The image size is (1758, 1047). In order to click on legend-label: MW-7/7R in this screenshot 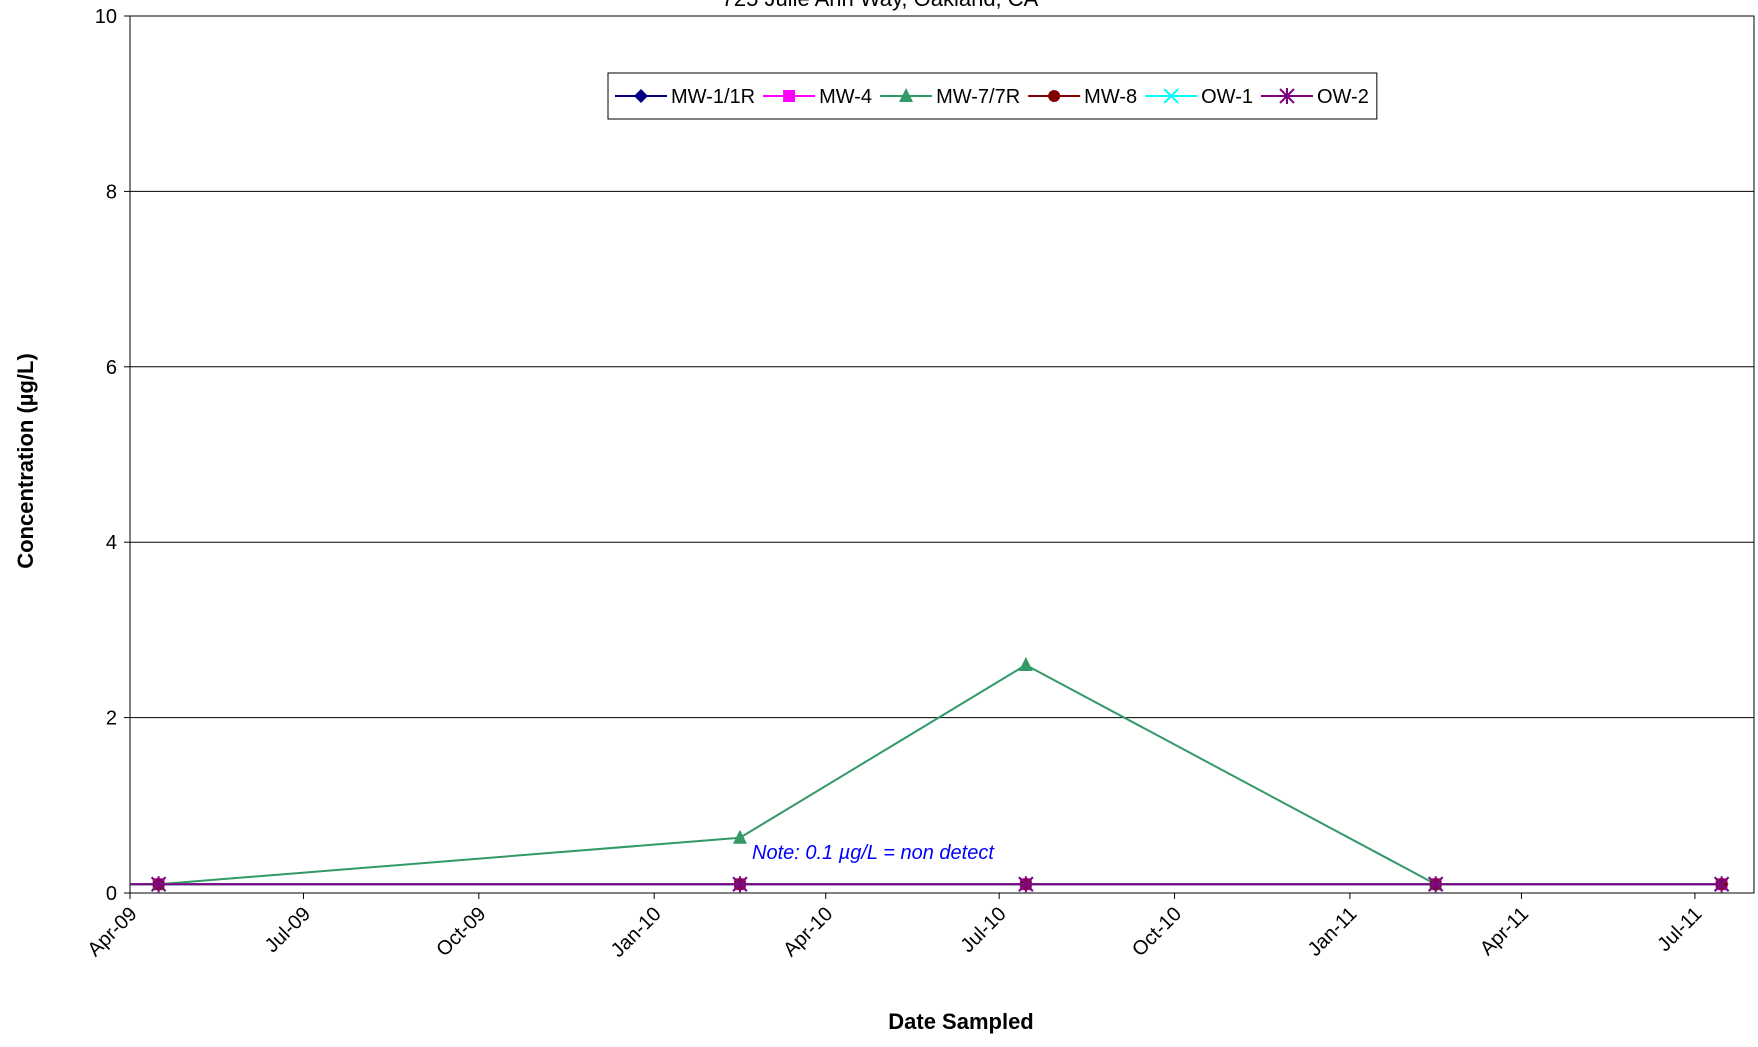, I will do `click(978, 97)`.